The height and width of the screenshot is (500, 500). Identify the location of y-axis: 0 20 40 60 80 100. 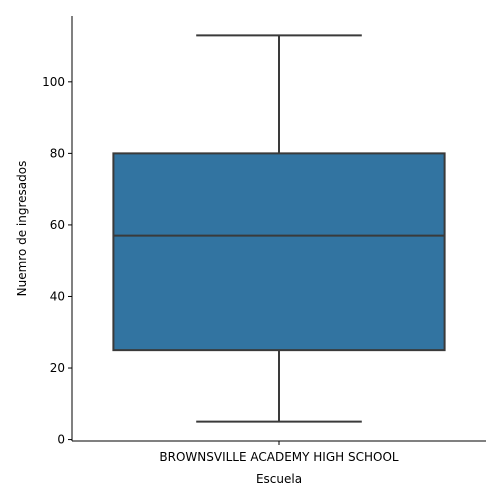
(57, 231).